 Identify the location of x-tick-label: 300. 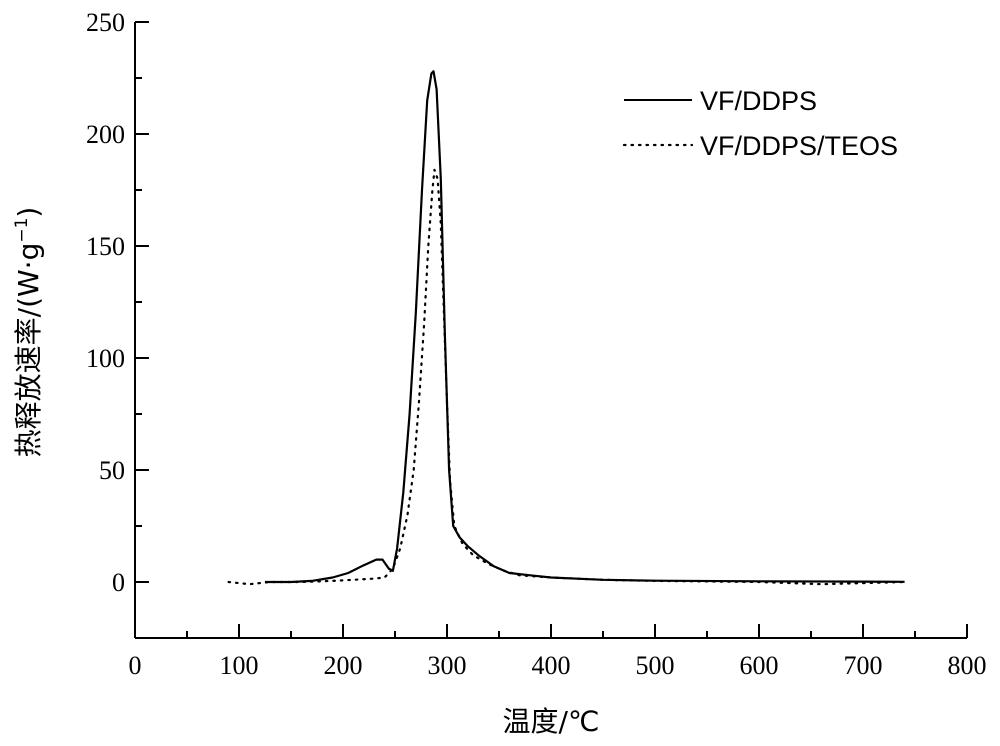
(447, 665).